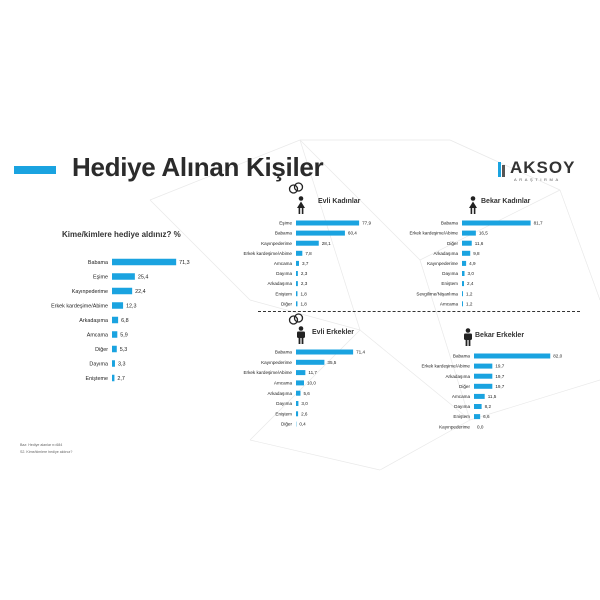 The width and height of the screenshot is (600, 600). I want to click on overall-value-label: 2,7, so click(121, 379).